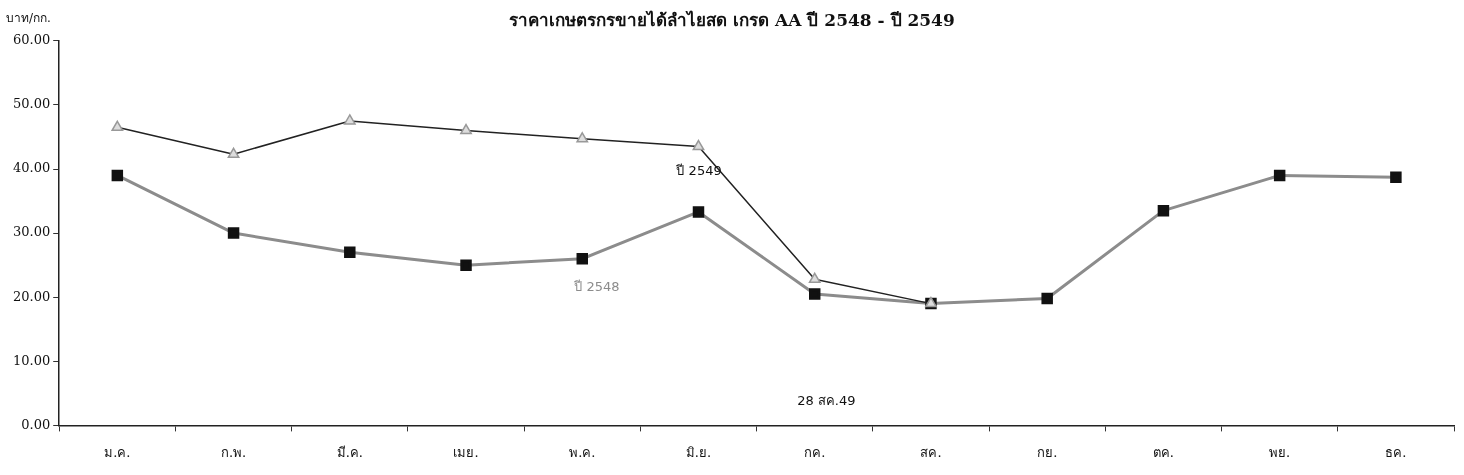 The image size is (1464, 475). What do you see at coordinates (36, 424) in the screenshot?
I see `y-tick-label: 0.00` at bounding box center [36, 424].